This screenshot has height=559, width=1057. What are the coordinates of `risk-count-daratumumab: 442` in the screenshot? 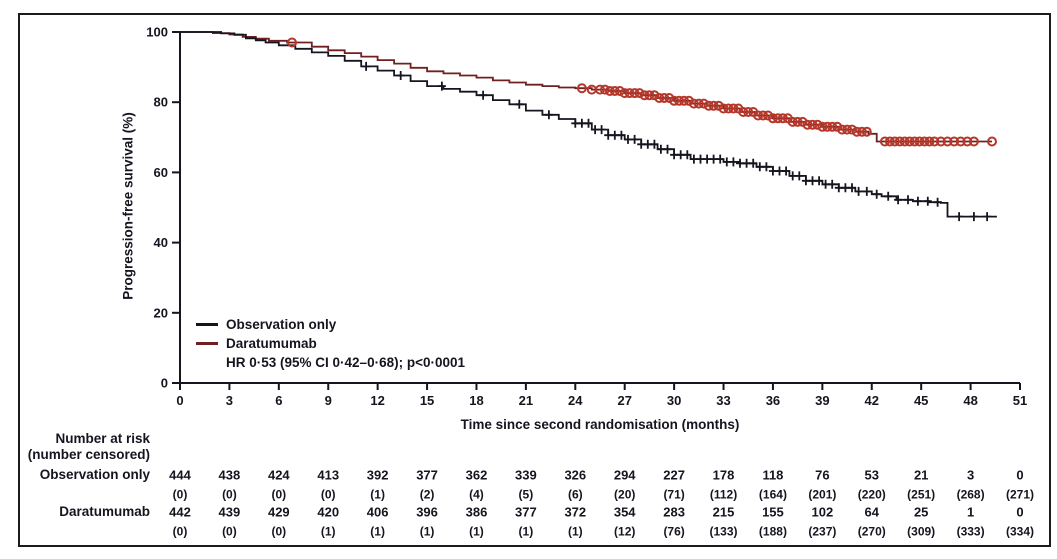 It's located at (180, 512).